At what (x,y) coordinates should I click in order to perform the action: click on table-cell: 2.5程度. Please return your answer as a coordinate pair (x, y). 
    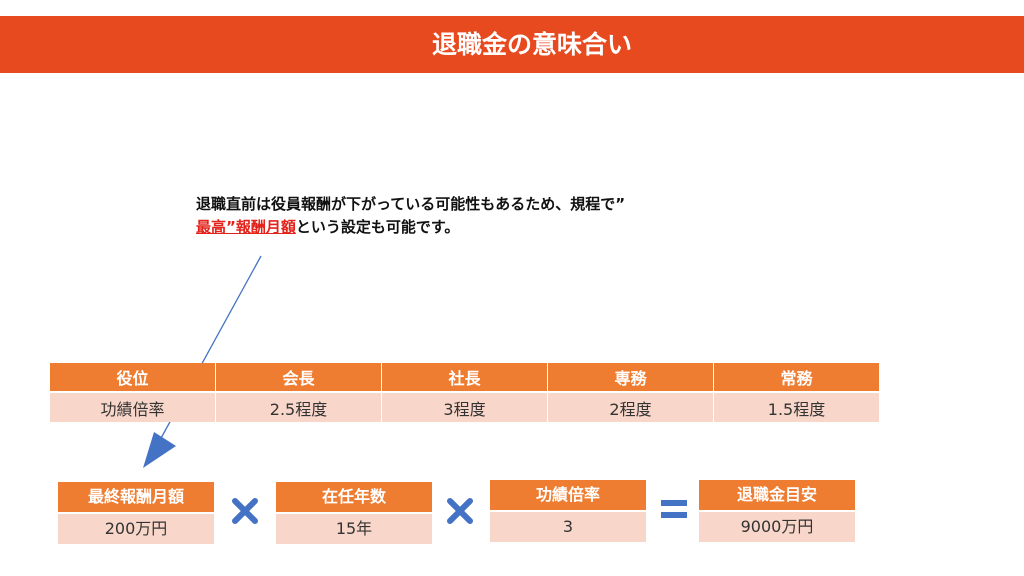
    Looking at the image, I should click on (298, 407).